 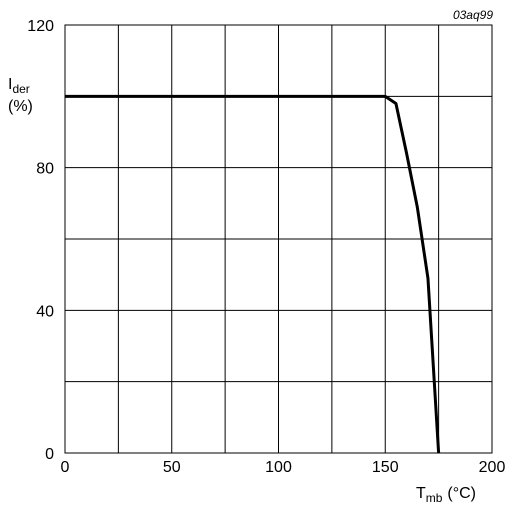 I want to click on y-axis-label-main: I, so click(x=10, y=84).